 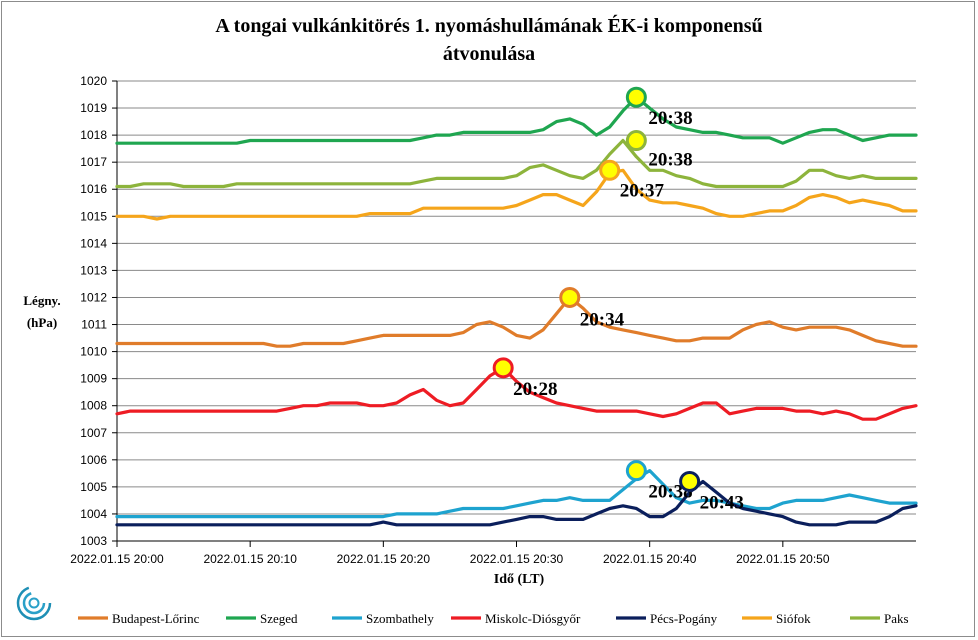 I want to click on chart-title-line-2: átvonulása, so click(x=489, y=54).